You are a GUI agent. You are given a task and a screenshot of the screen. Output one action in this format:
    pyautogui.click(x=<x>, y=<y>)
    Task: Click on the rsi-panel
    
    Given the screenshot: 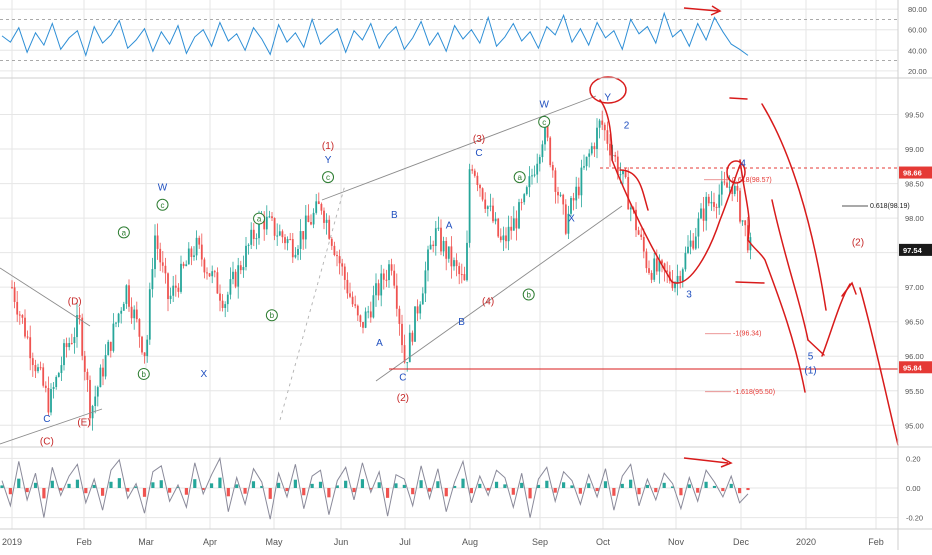 What is the action you would take?
    pyautogui.click(x=449, y=36)
    